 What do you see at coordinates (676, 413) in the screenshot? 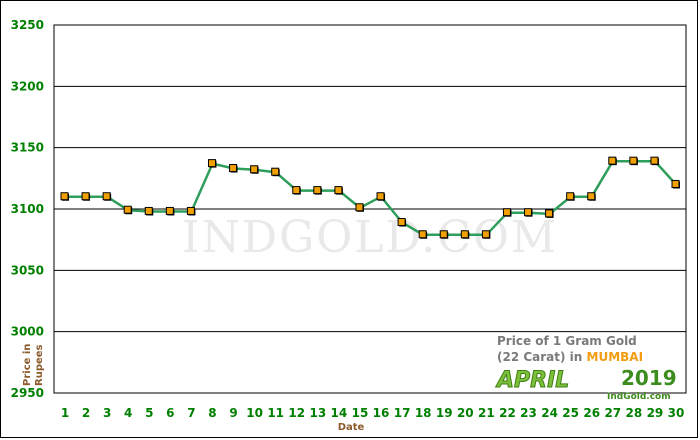
I see `x-tick-label-30: 30` at bounding box center [676, 413].